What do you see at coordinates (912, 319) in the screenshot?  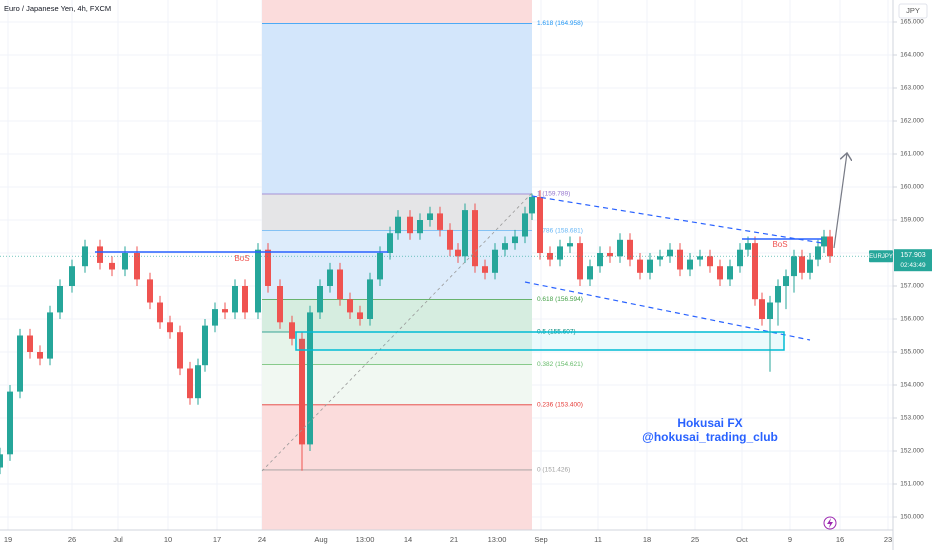 I see `y-tick-label: 156.000` at bounding box center [912, 319].